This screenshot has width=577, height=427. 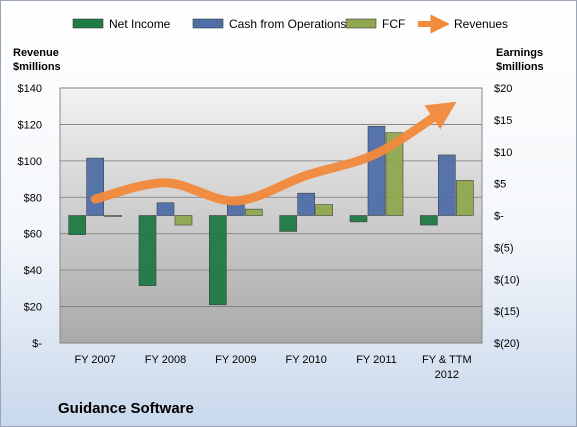 I want to click on legend-label: FCF, so click(x=393, y=24).